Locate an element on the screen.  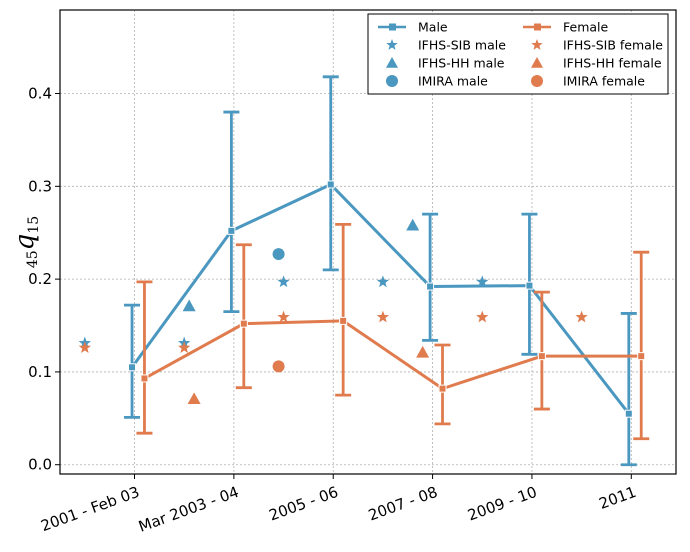
series-imira-male is located at coordinates (278, 254).